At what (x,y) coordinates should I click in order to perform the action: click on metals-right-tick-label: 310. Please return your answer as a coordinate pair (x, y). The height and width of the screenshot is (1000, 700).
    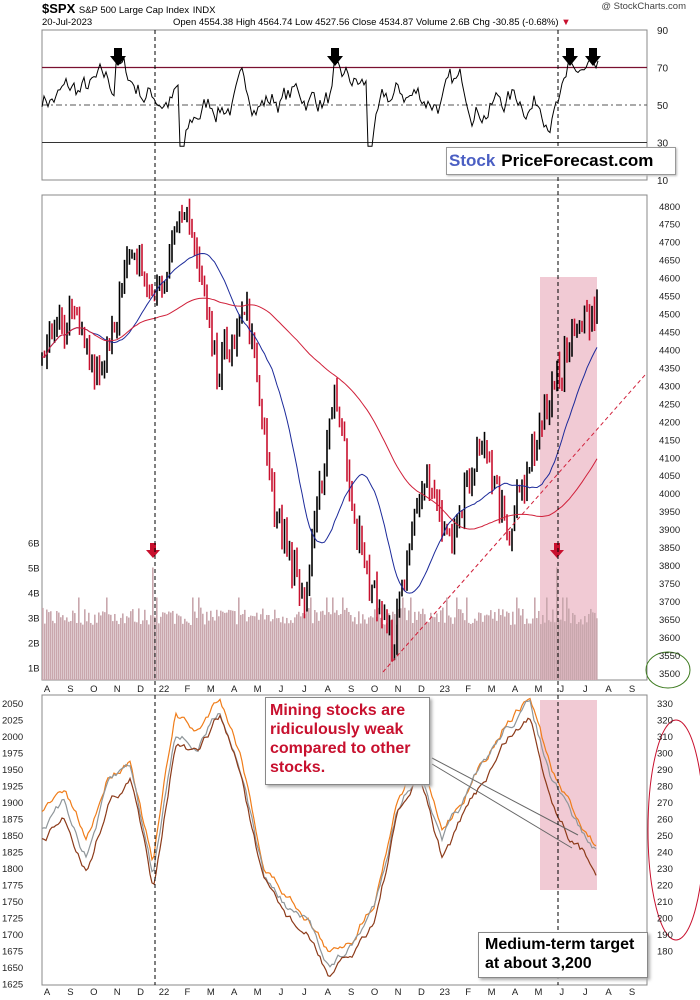
    Looking at the image, I should click on (665, 737).